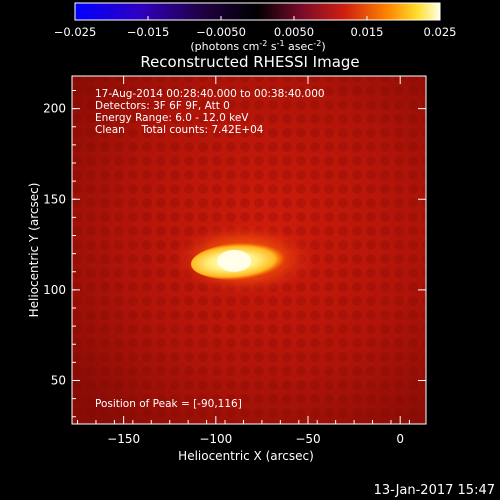 This screenshot has width=500, height=500. What do you see at coordinates (215, 439) in the screenshot?
I see `x-tick-label: −100` at bounding box center [215, 439].